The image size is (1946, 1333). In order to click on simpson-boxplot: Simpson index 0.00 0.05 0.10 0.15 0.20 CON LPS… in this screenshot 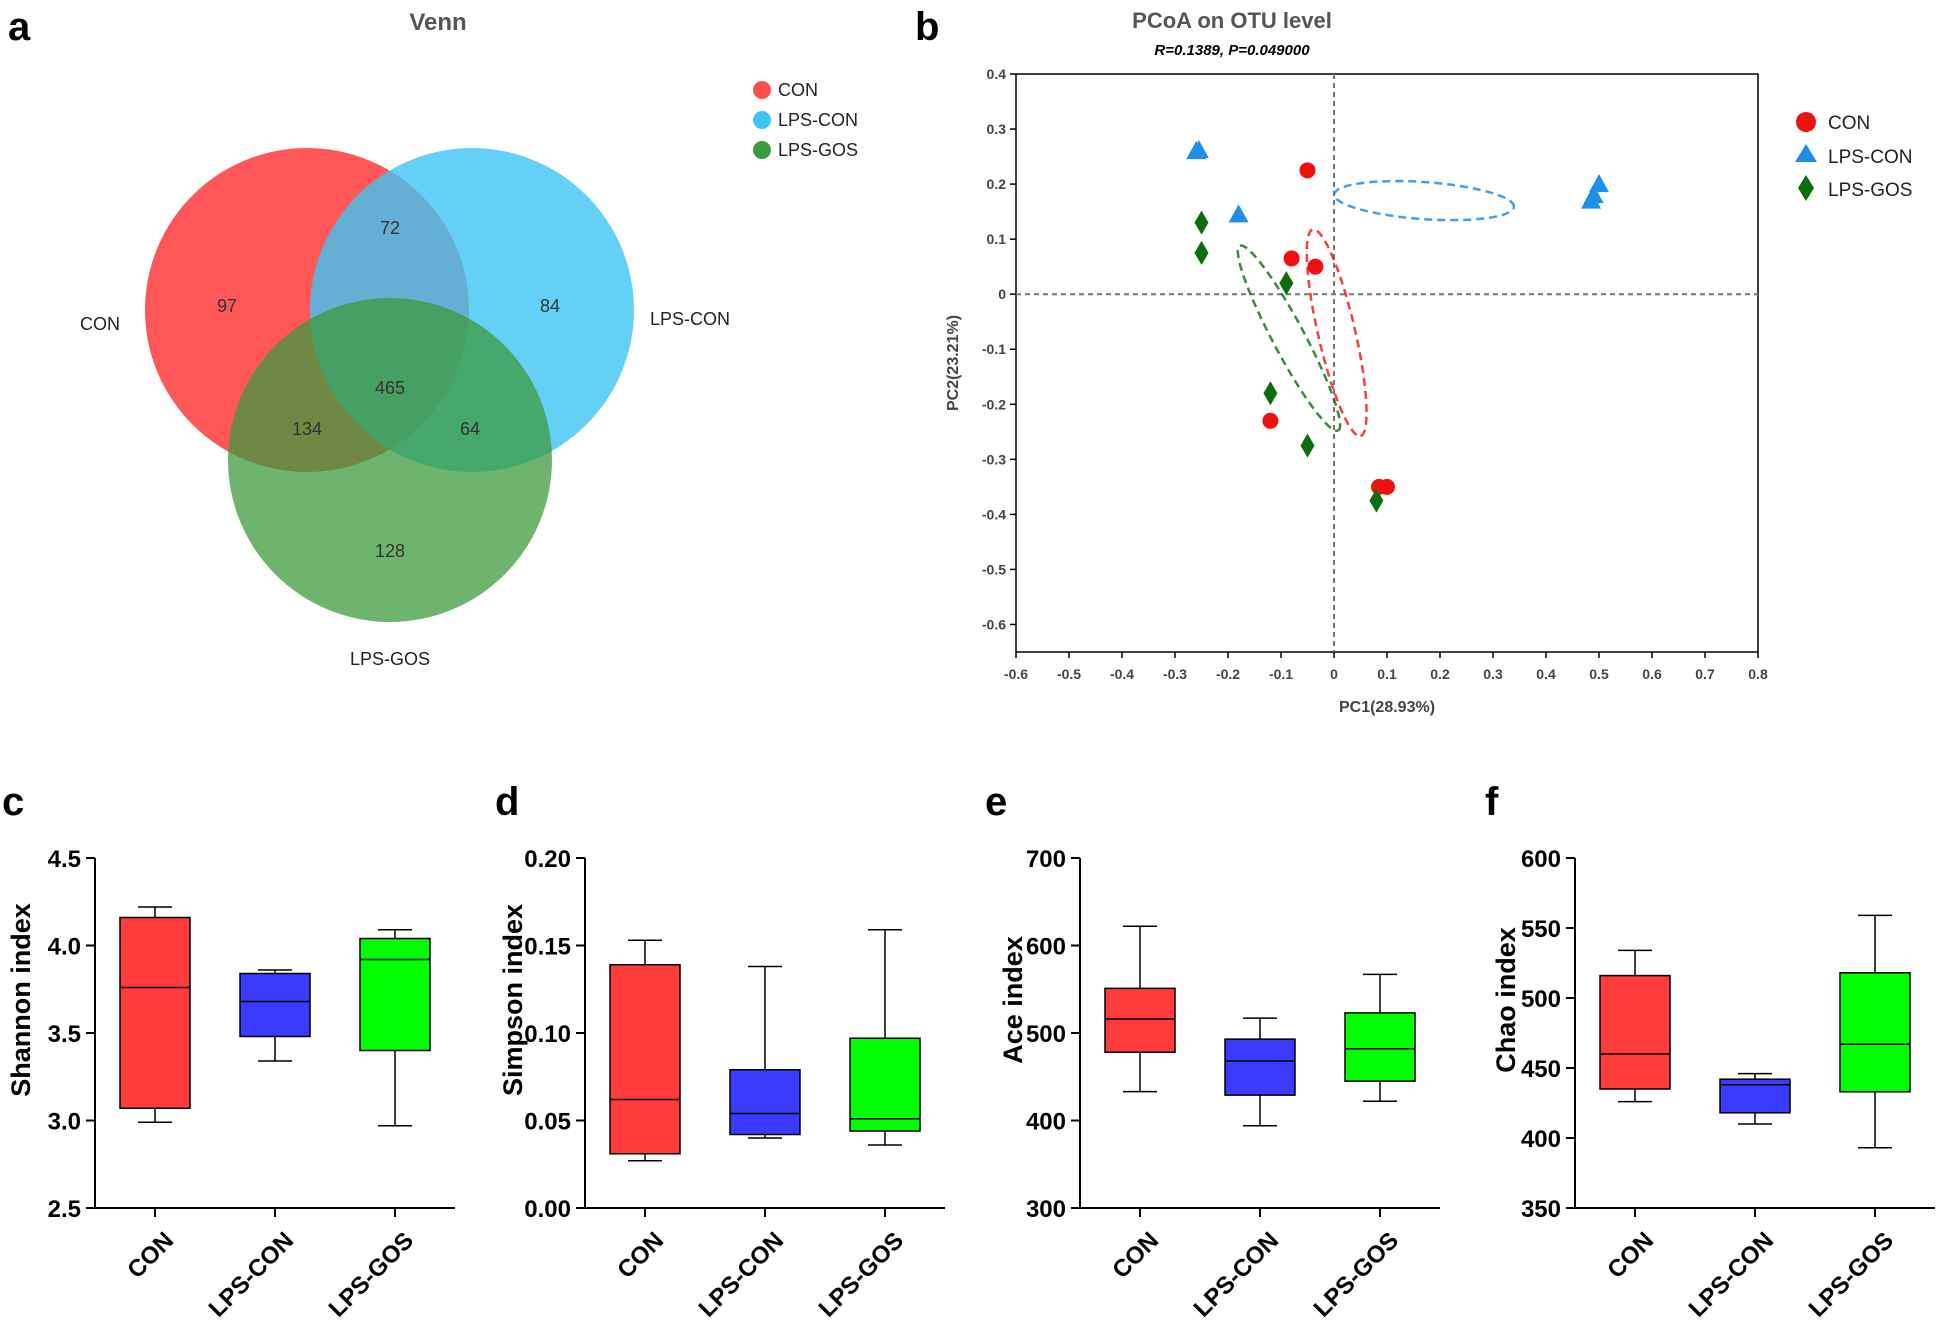, I will do `click(721, 1084)`.